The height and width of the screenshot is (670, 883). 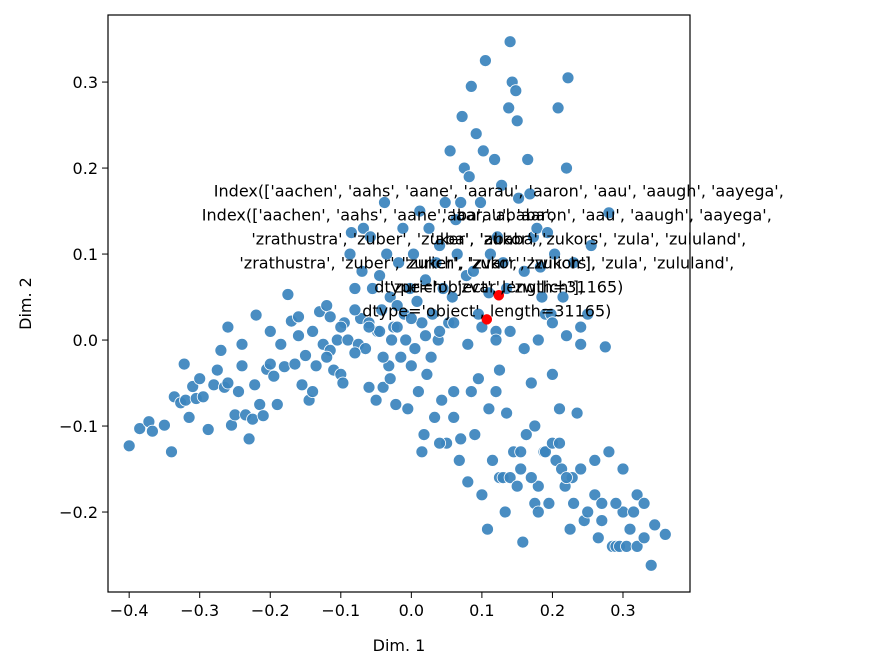 What do you see at coordinates (487, 319) in the screenshot?
I see `highlight-point` at bounding box center [487, 319].